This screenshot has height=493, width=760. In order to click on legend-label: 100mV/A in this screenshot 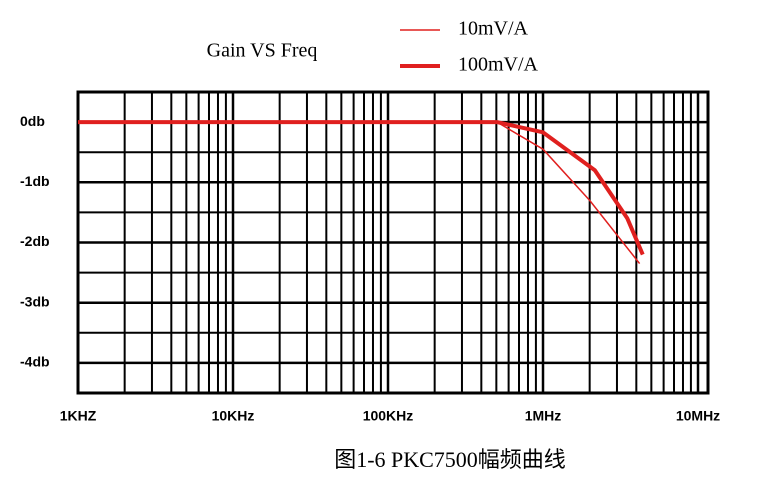, I will do `click(498, 65)`.